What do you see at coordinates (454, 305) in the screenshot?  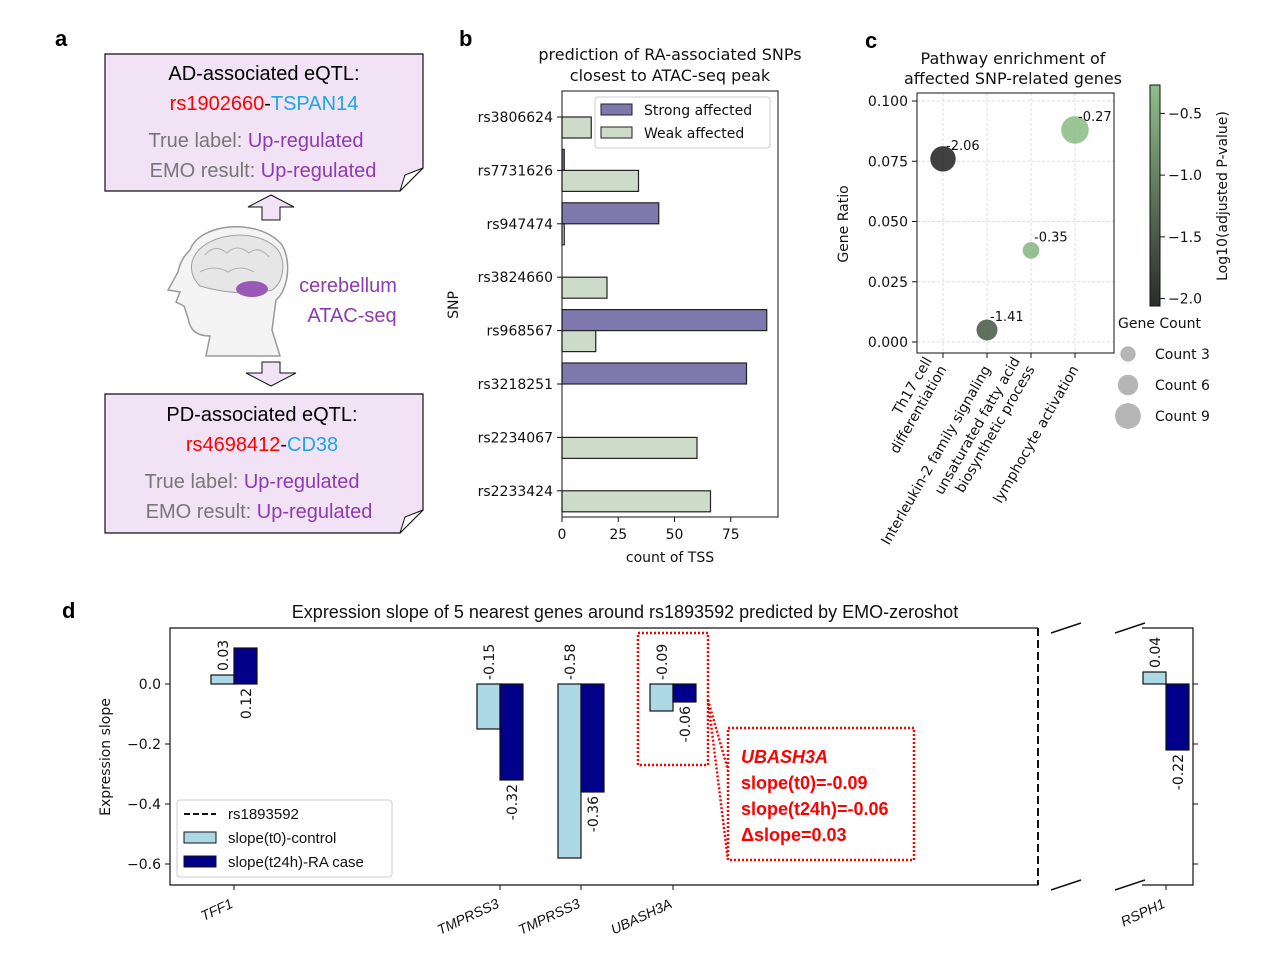 I see `y-axis-label: SNP` at bounding box center [454, 305].